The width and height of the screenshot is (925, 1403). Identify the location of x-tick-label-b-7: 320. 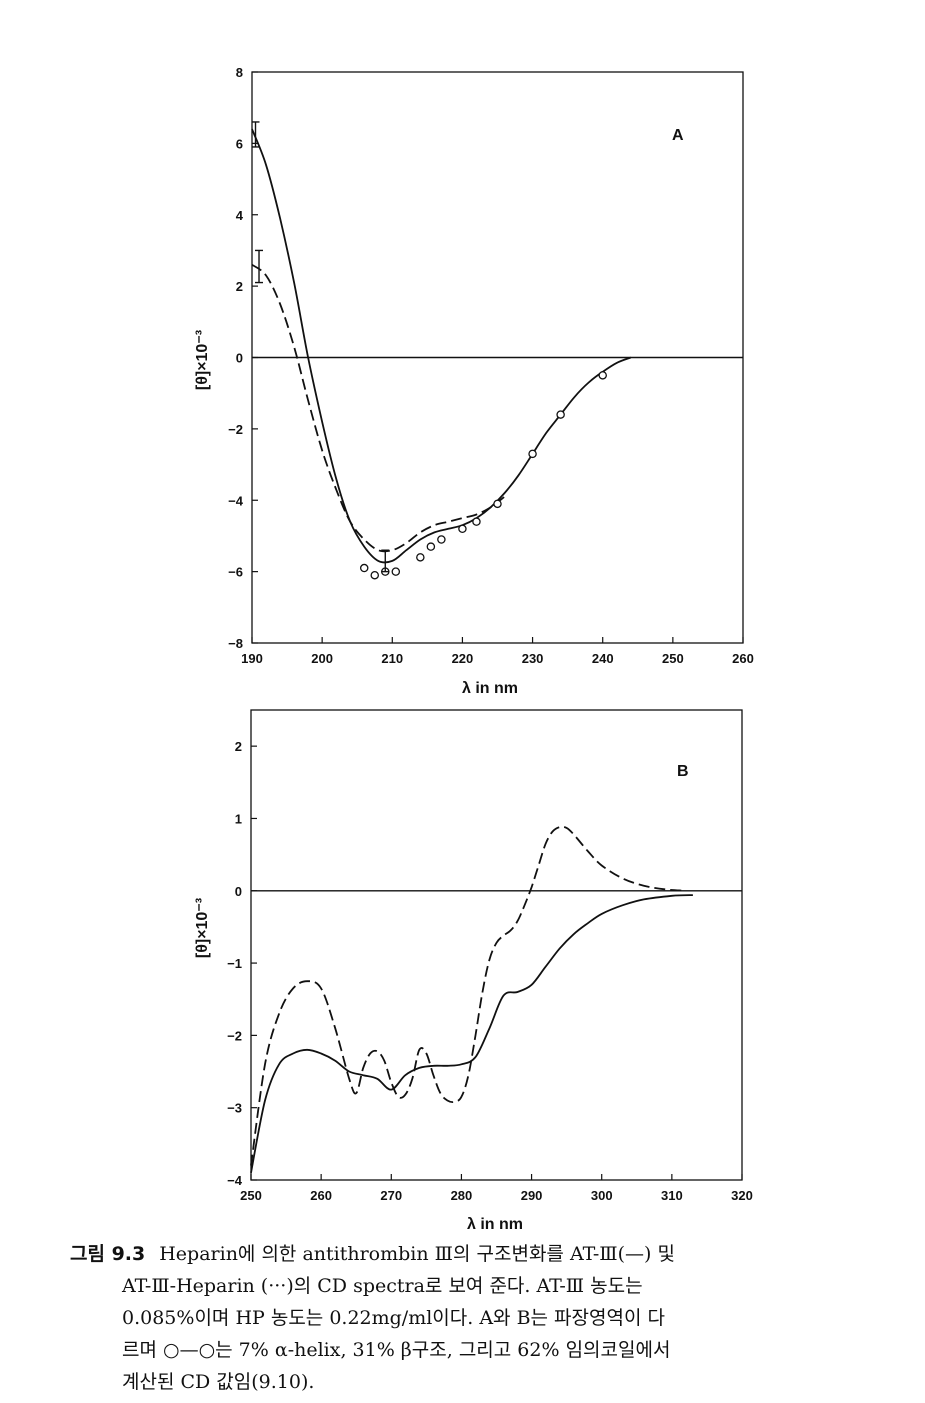
(742, 1195).